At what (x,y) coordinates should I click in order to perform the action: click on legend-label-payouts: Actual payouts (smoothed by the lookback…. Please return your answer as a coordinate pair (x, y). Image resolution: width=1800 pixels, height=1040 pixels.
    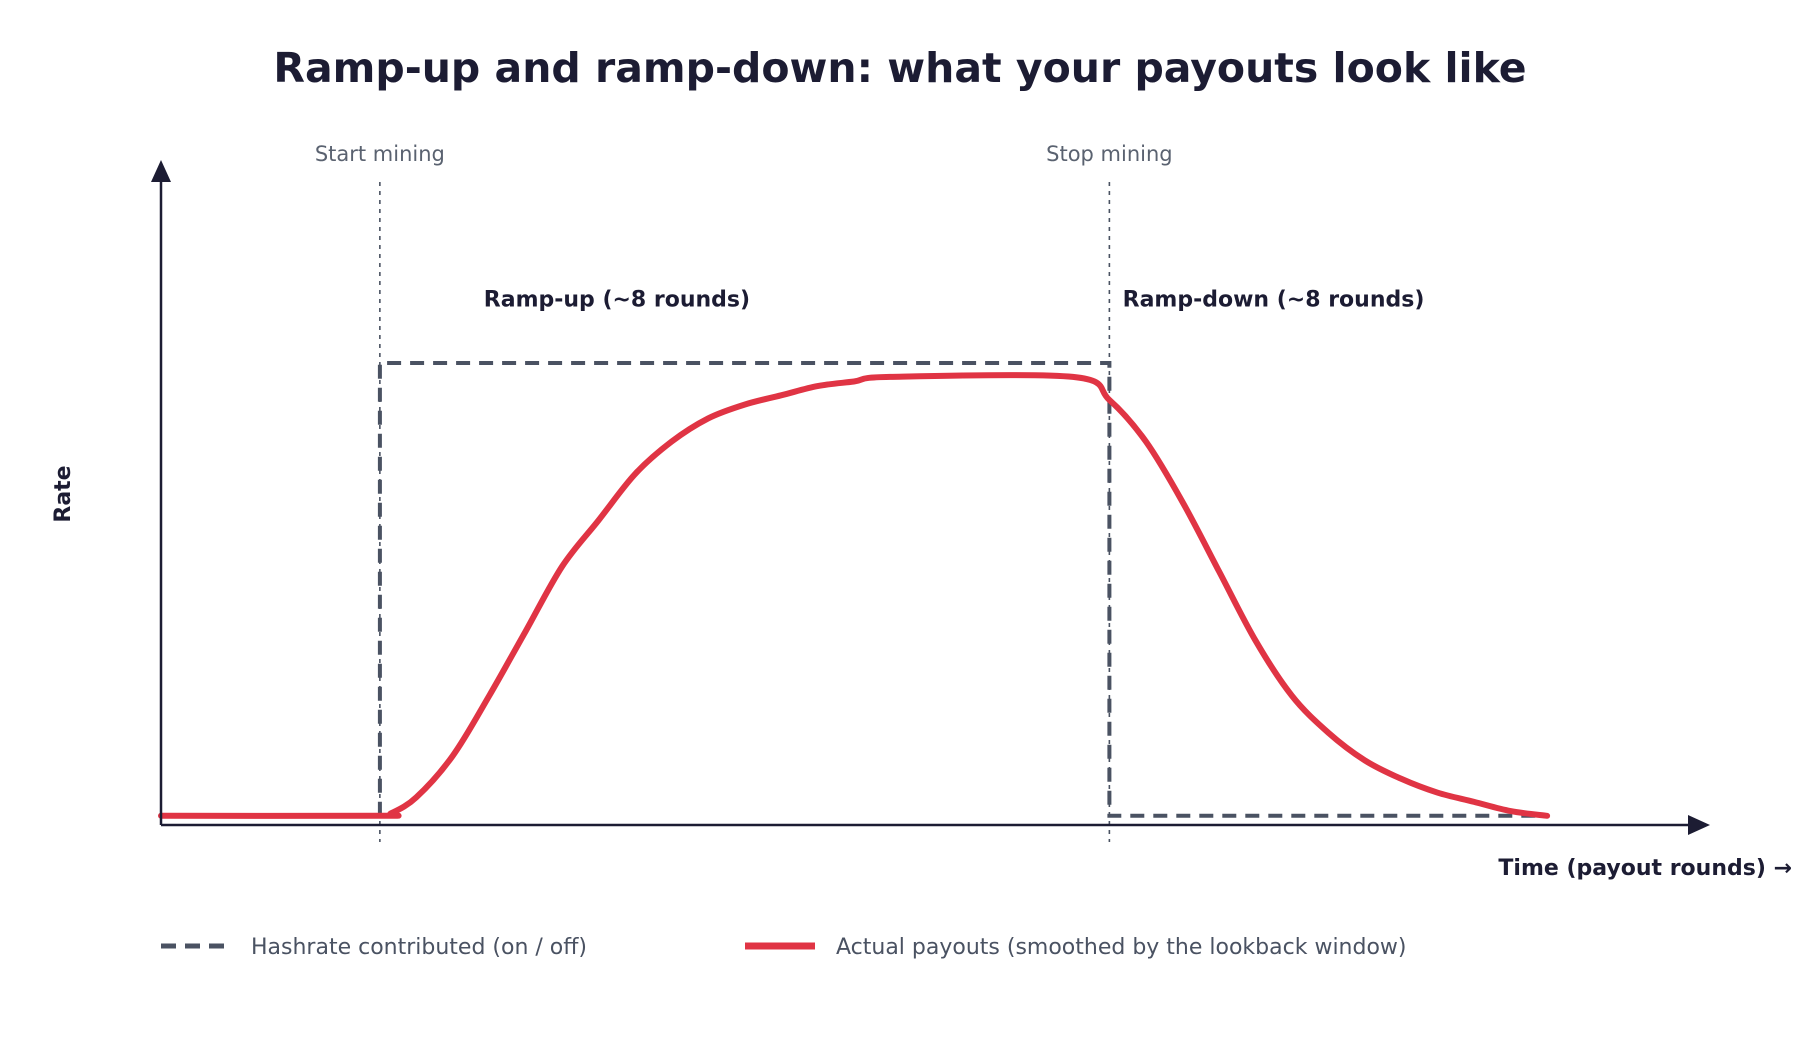
    Looking at the image, I should click on (1121, 947).